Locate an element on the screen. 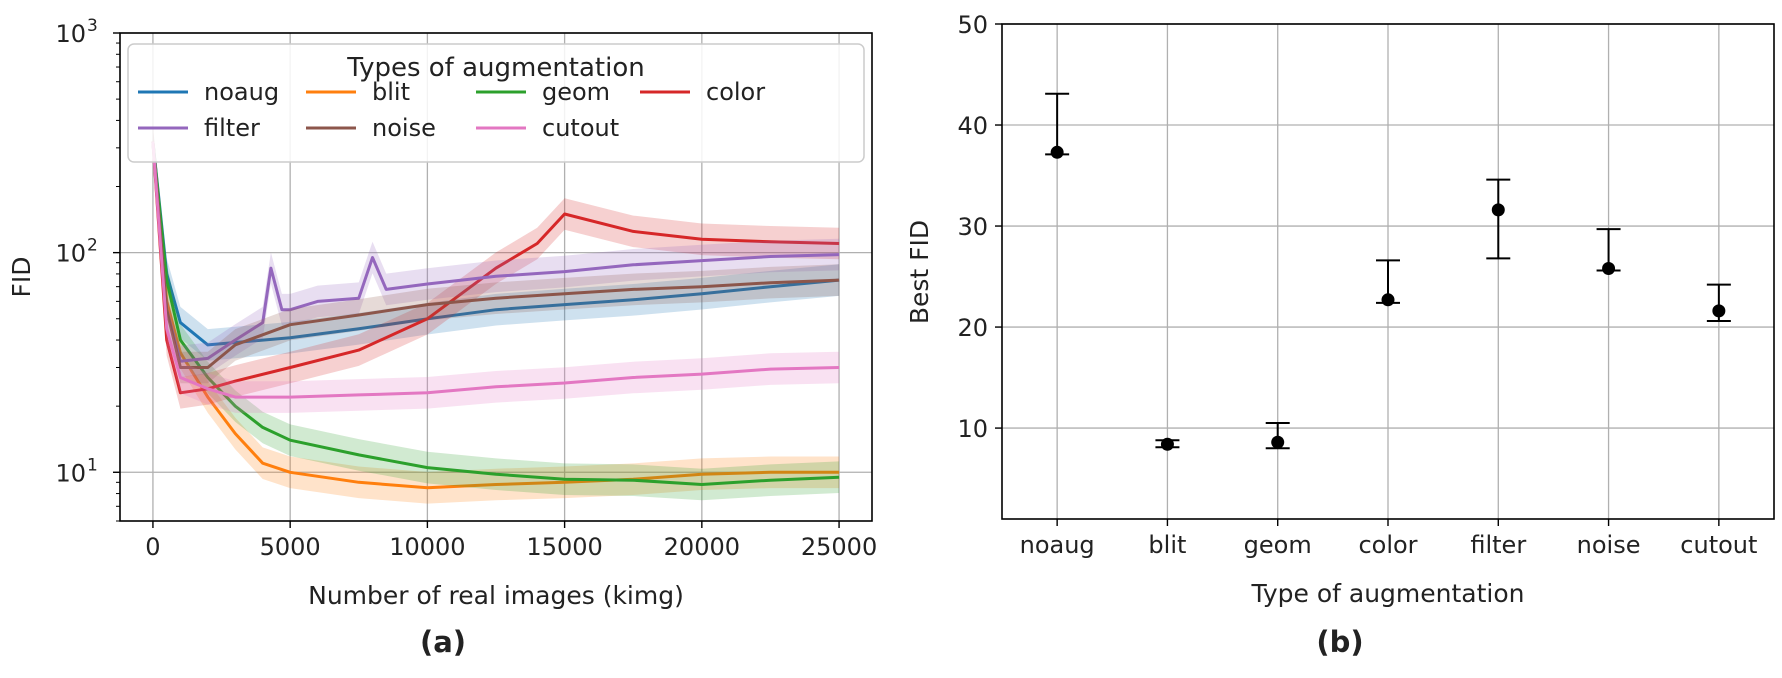 The image size is (1782, 678). data-point-noise is located at coordinates (1609, 268).